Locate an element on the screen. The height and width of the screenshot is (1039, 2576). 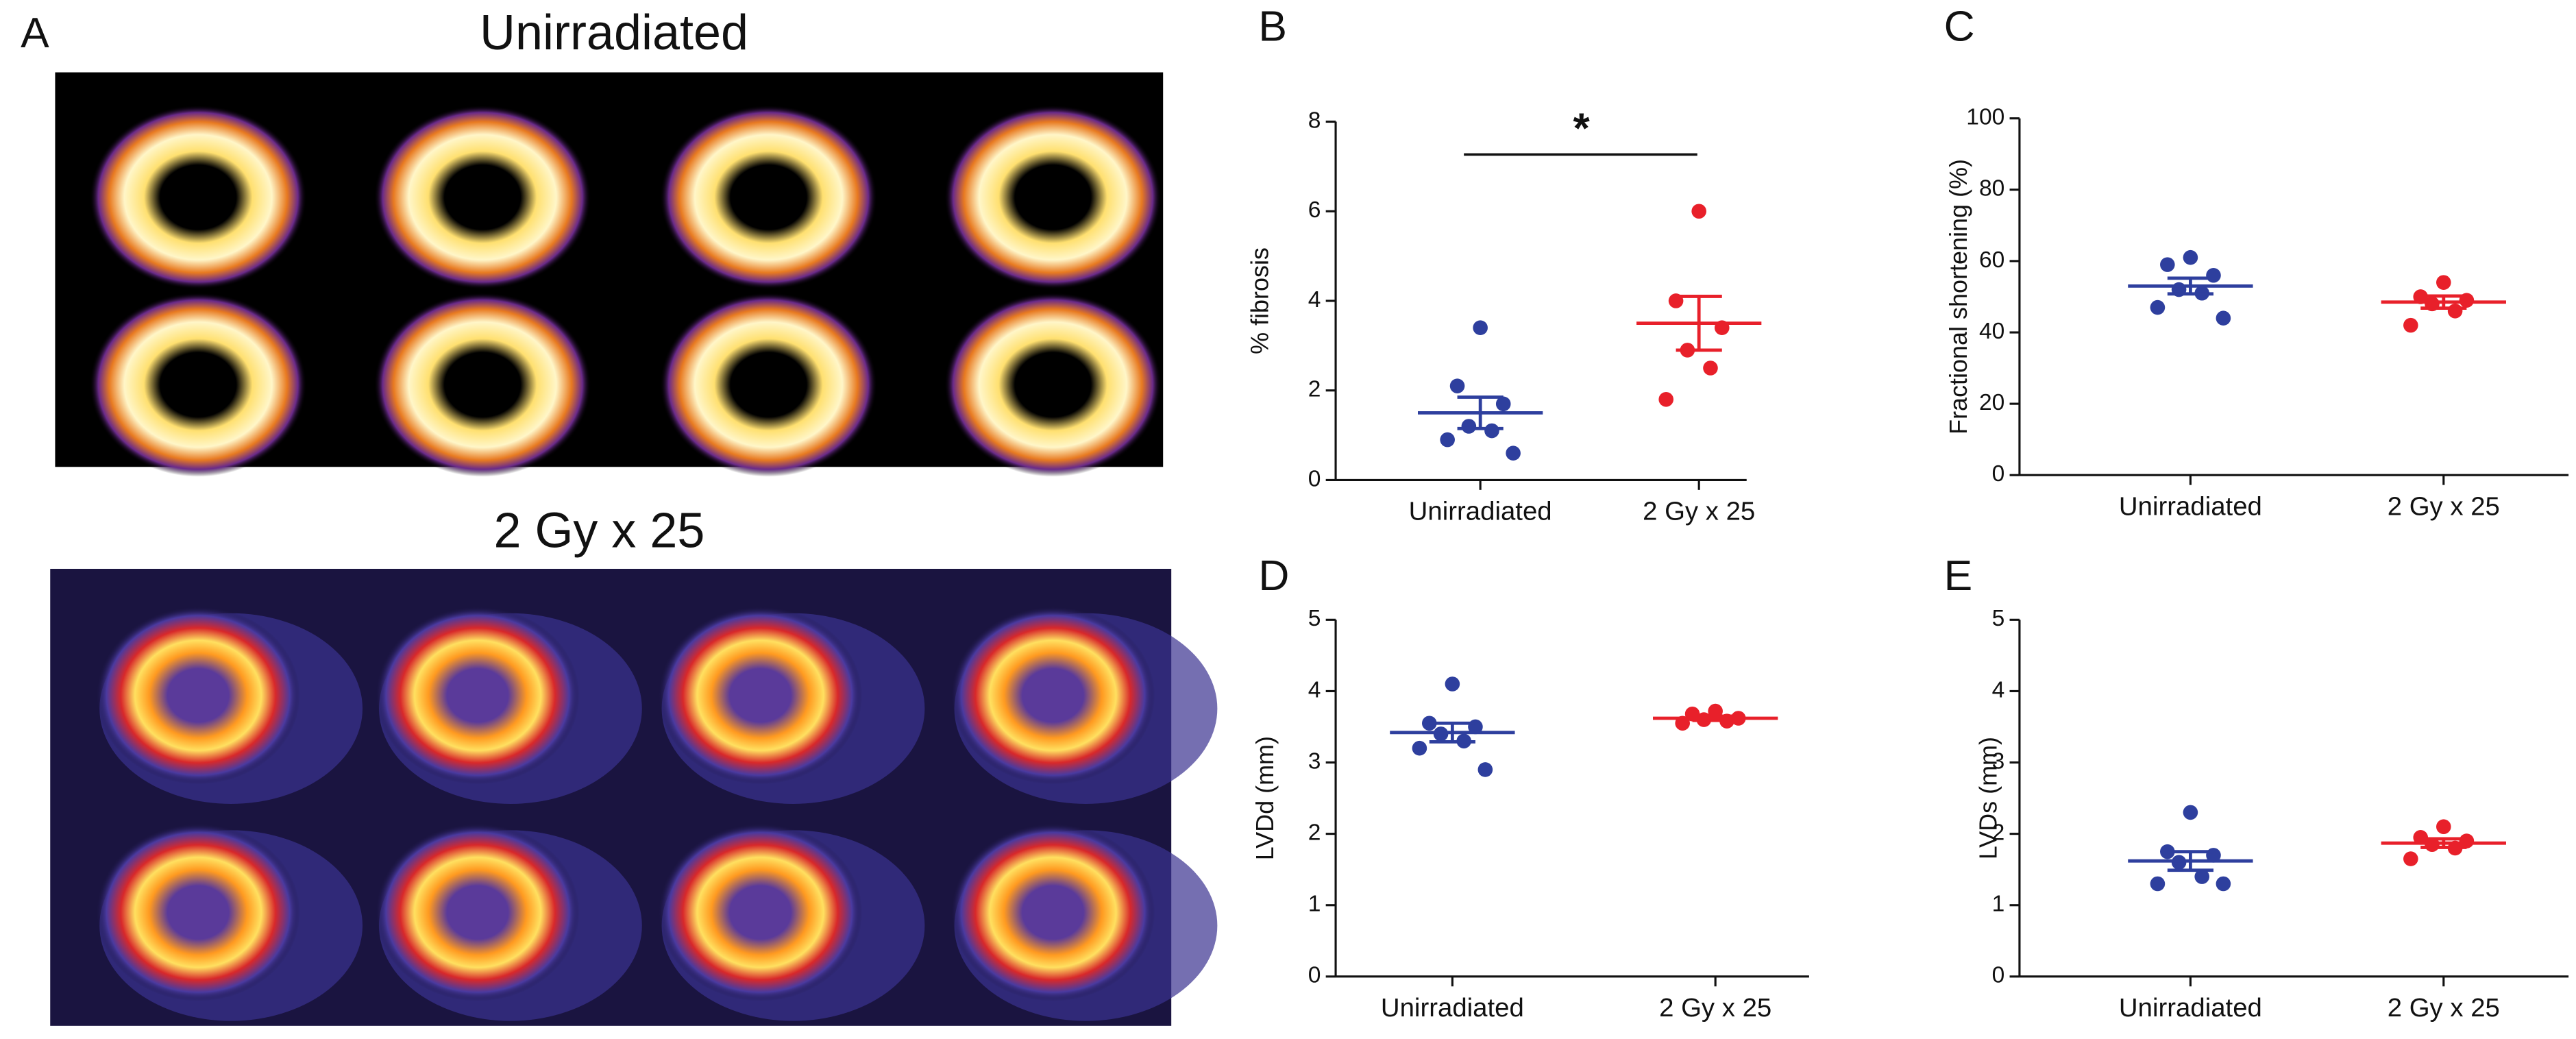
panel-letter: A is located at coordinates (35, 33).